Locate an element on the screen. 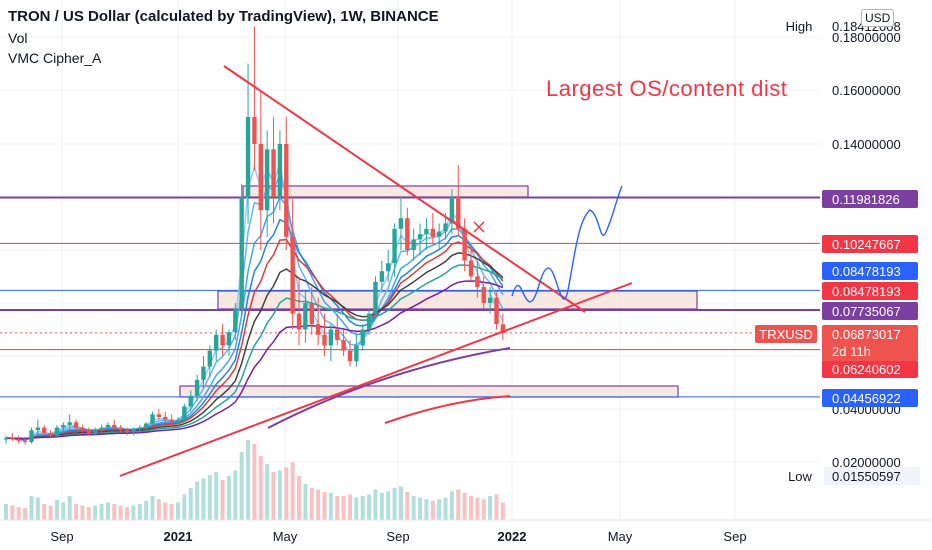 The image size is (932, 550). currency-badge: USD is located at coordinates (878, 18).